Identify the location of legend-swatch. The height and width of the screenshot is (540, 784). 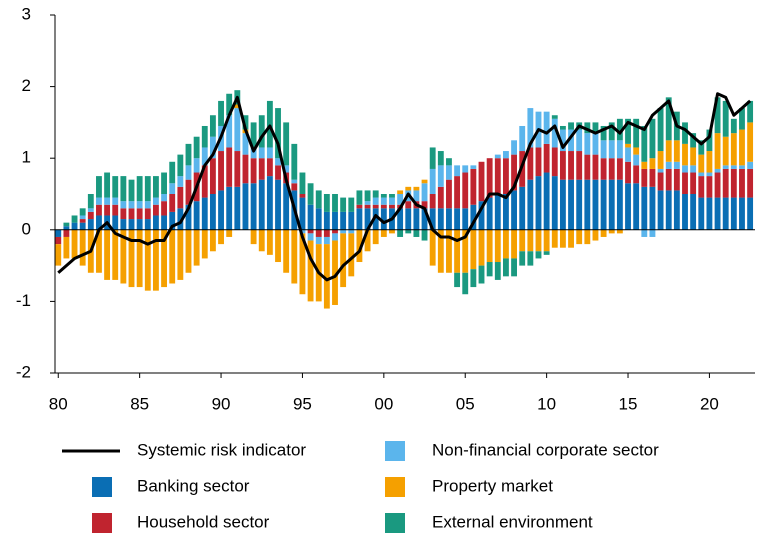
(102, 487).